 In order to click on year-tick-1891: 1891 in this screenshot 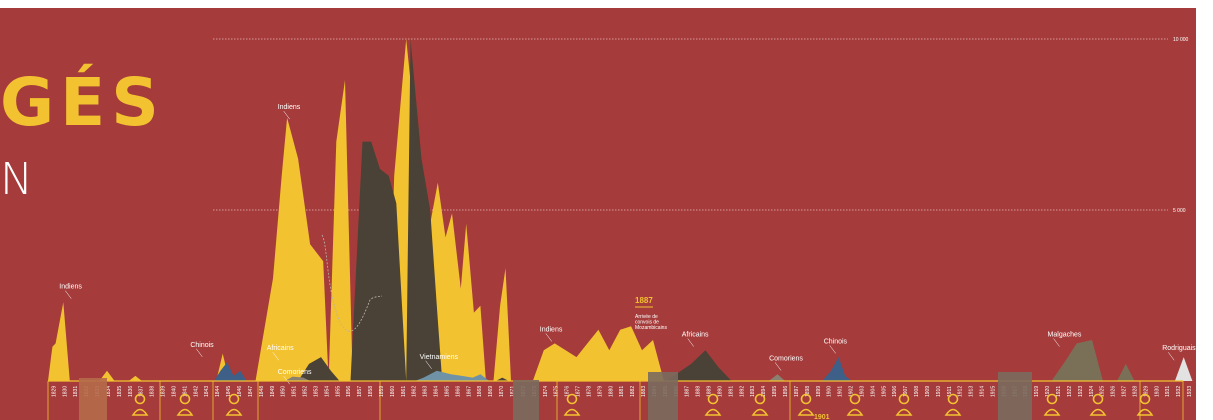, I will do `click(731, 391)`.